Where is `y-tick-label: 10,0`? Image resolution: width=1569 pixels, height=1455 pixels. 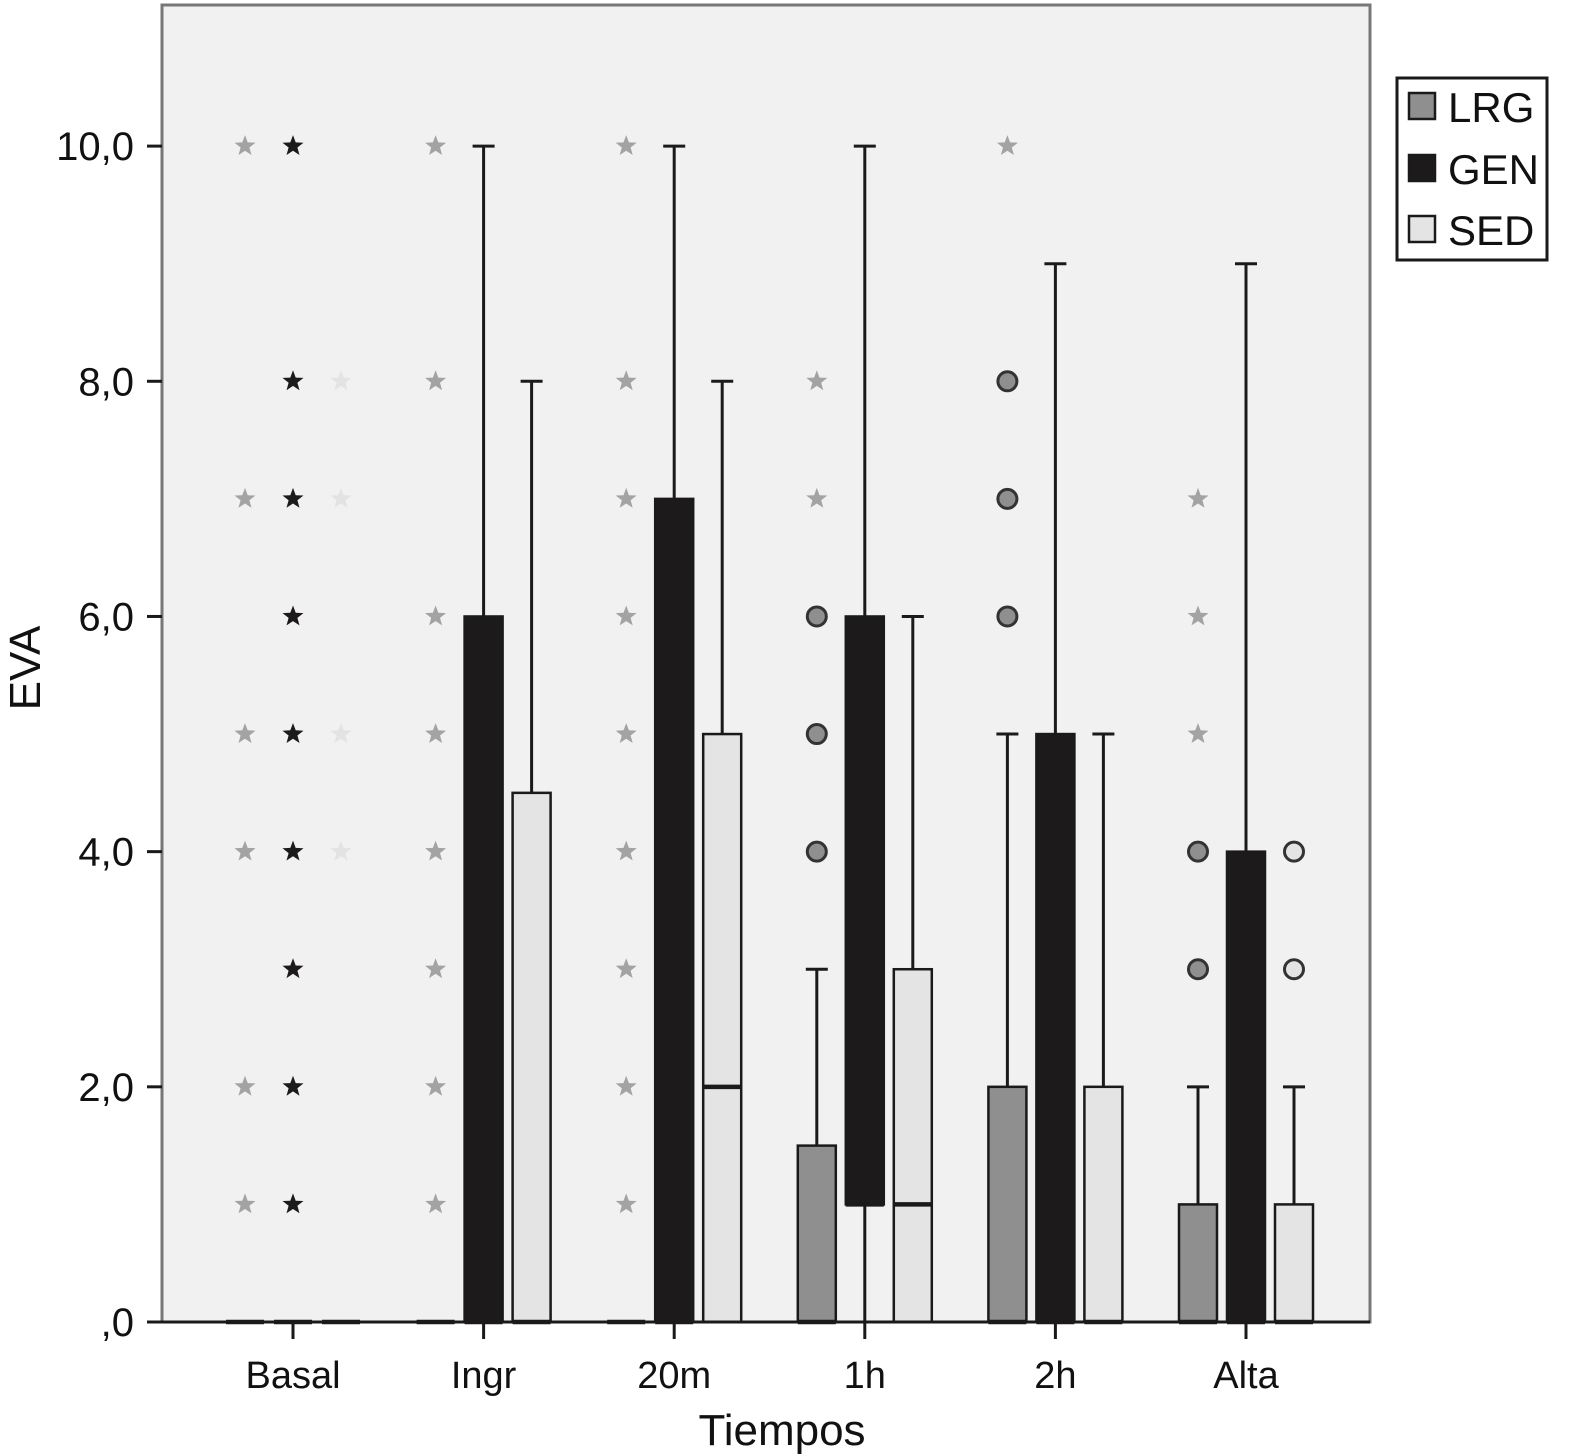
y-tick-label: 10,0 is located at coordinates (95, 147).